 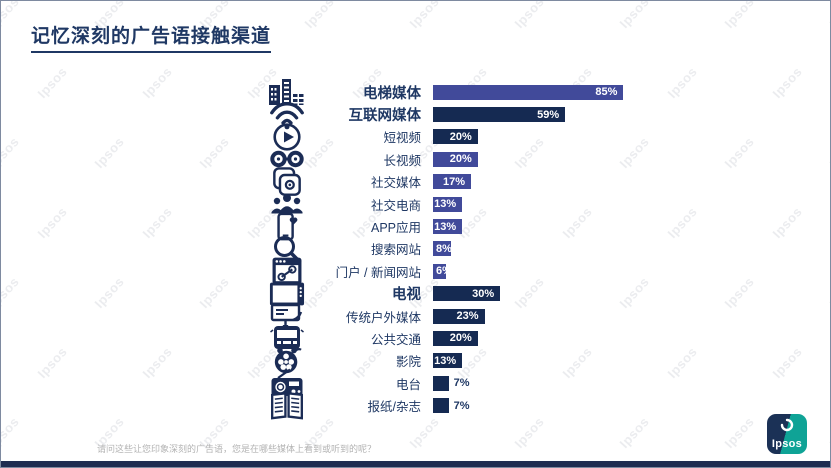 I want to click on chart-row: APP应用 13%, so click(x=543, y=226).